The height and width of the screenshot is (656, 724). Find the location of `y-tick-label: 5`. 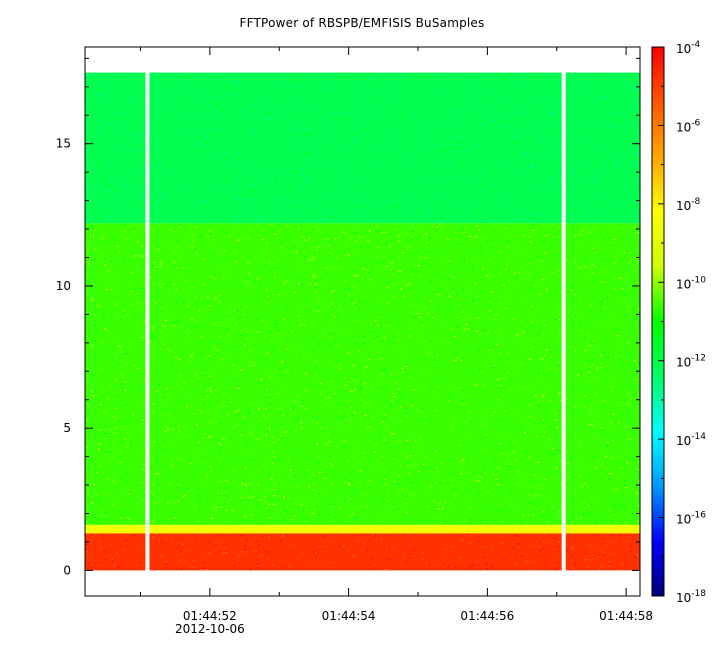

y-tick-label: 5 is located at coordinates (67, 428).